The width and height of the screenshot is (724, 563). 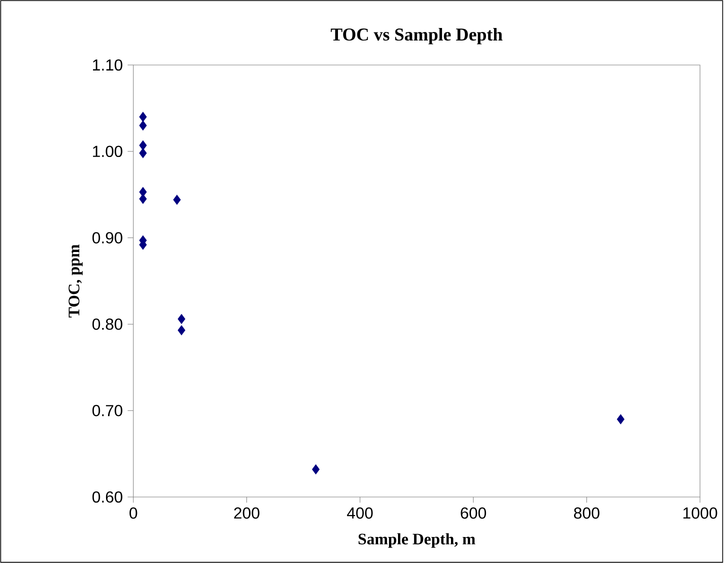 What do you see at coordinates (107, 497) in the screenshot?
I see `y-tick-label: 0.60` at bounding box center [107, 497].